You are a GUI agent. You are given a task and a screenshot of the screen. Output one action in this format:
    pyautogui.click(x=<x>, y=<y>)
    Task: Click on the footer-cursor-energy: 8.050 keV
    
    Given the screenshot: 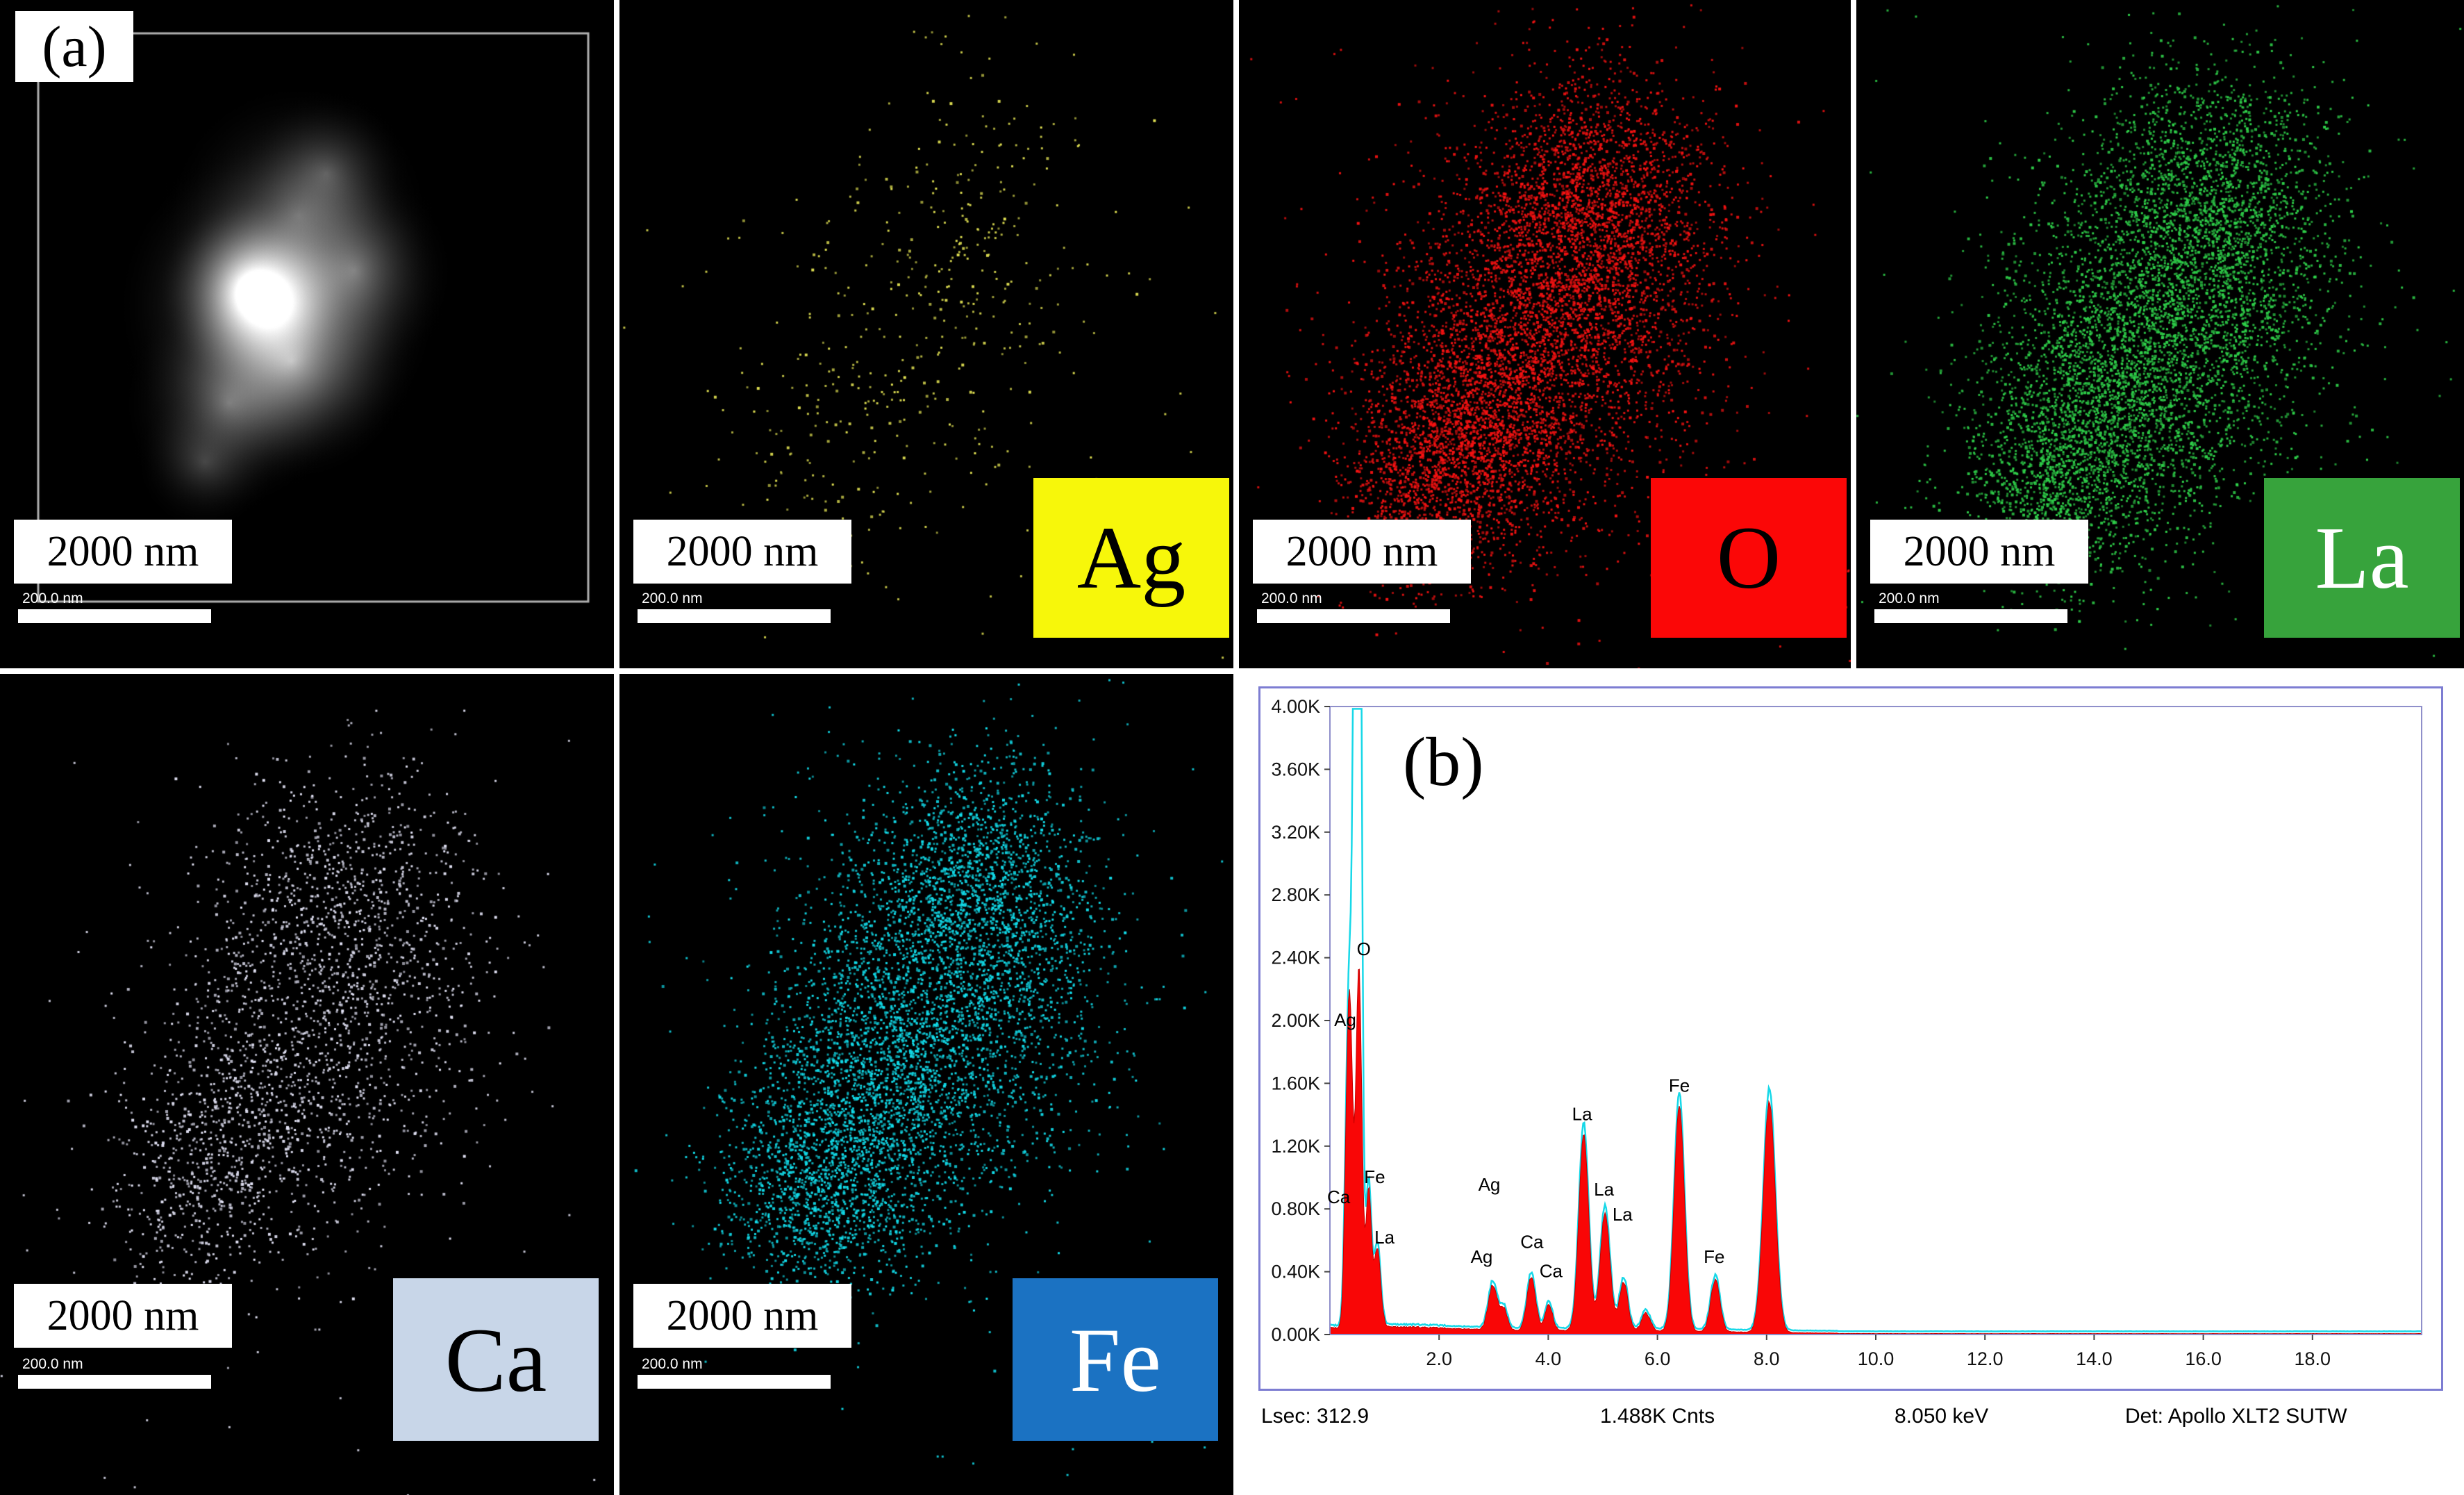 What is the action you would take?
    pyautogui.click(x=1942, y=1416)
    